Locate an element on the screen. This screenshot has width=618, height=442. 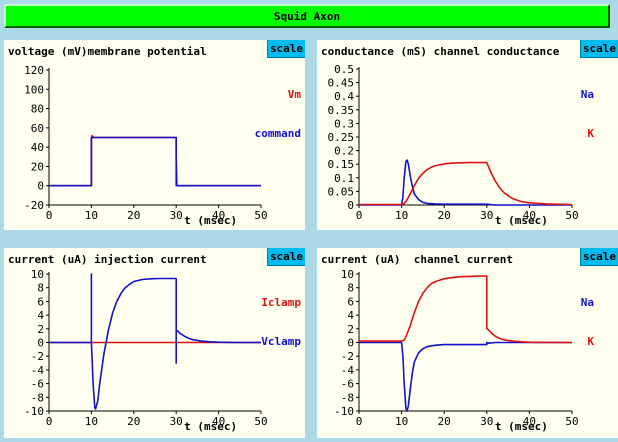
y-tick-label: 80 is located at coordinates (37, 109).